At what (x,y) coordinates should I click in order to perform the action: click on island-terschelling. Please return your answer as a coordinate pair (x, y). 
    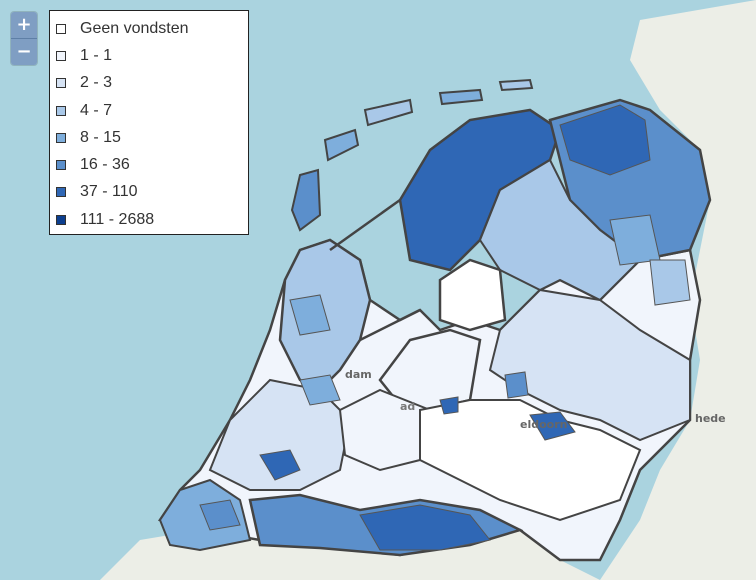
    Looking at the image, I should click on (388, 112).